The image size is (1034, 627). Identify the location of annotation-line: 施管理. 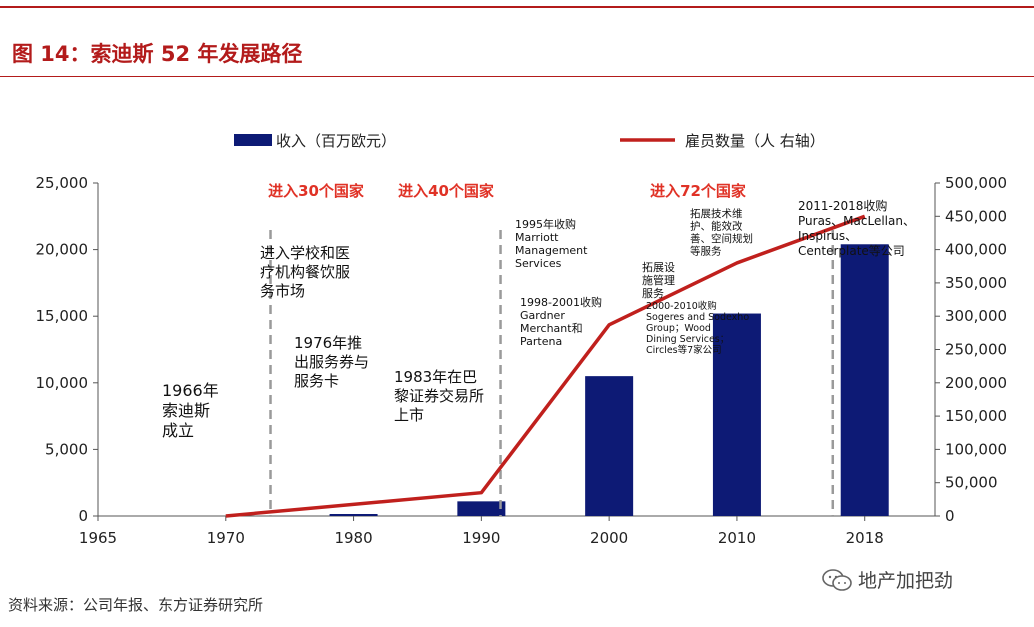
(658, 280).